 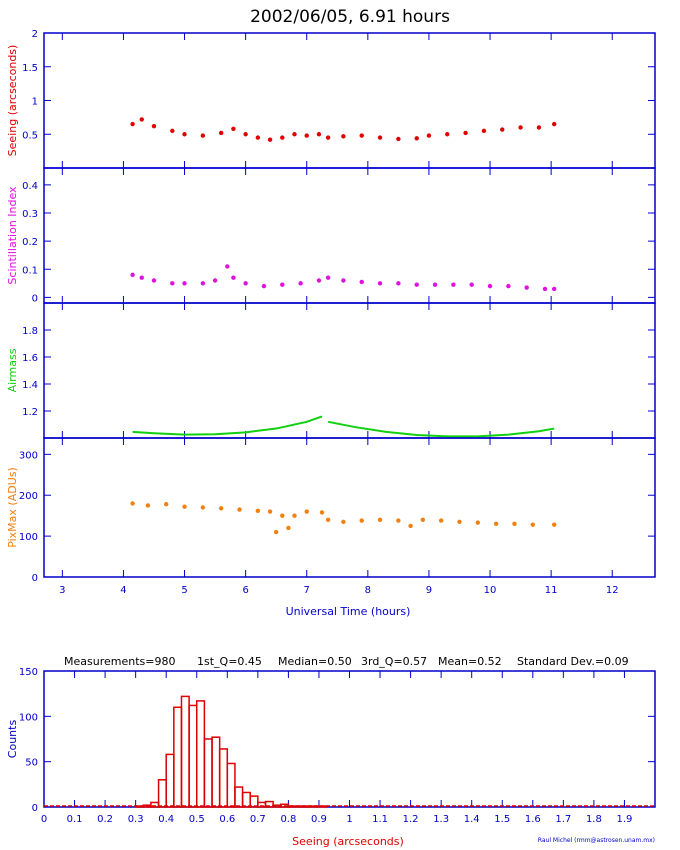 What do you see at coordinates (349, 507) in the screenshot?
I see `pixmax-frame` at bounding box center [349, 507].